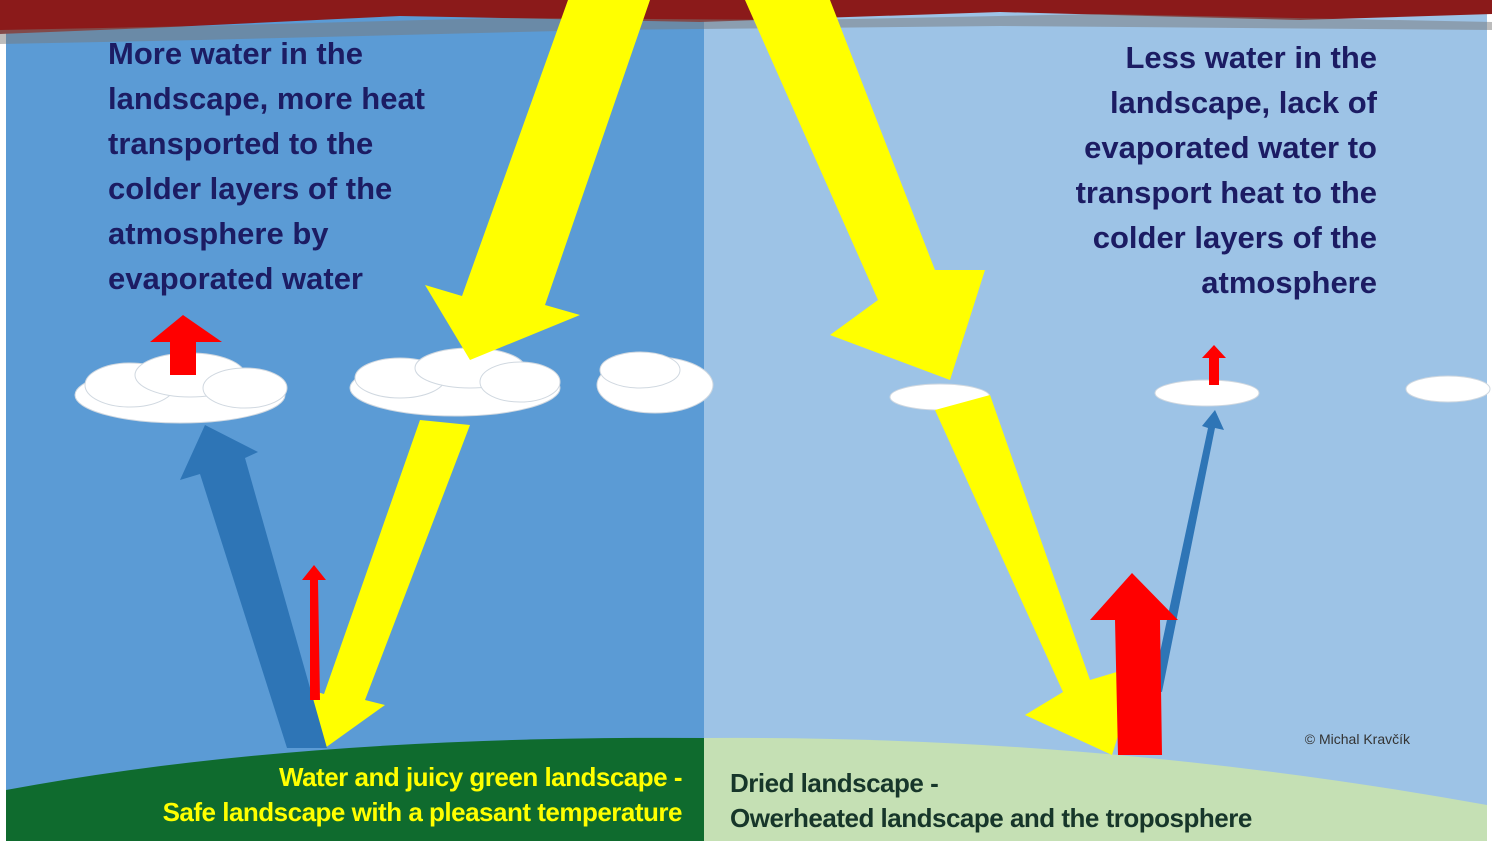 The image size is (1492, 841). I want to click on description-line: landscape, more heat, so click(266, 98).